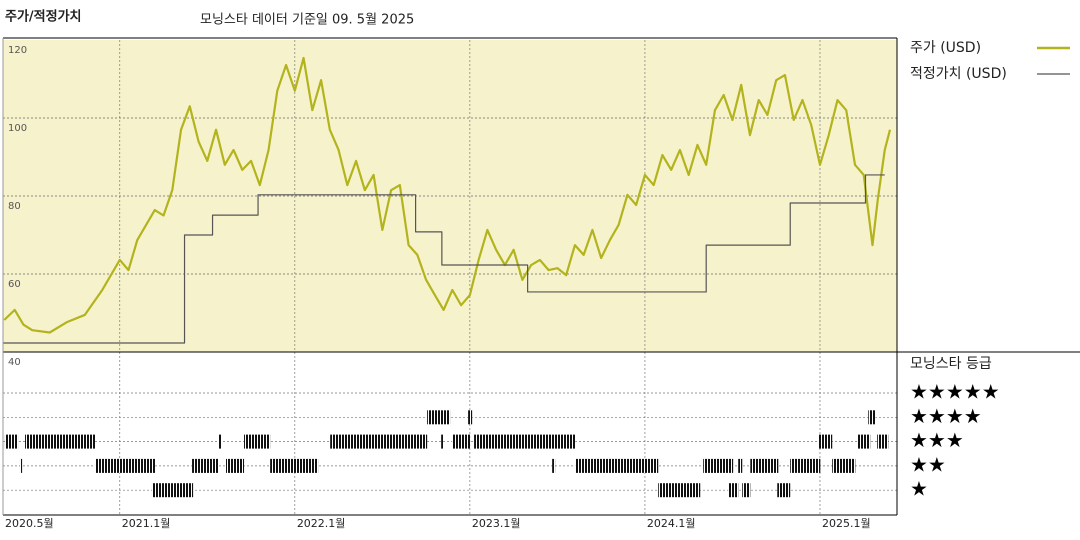 This screenshot has width=1080, height=540. Describe the element at coordinates (43, 17) in the screenshot. I see `chart-title: 주가/적정가치` at that location.